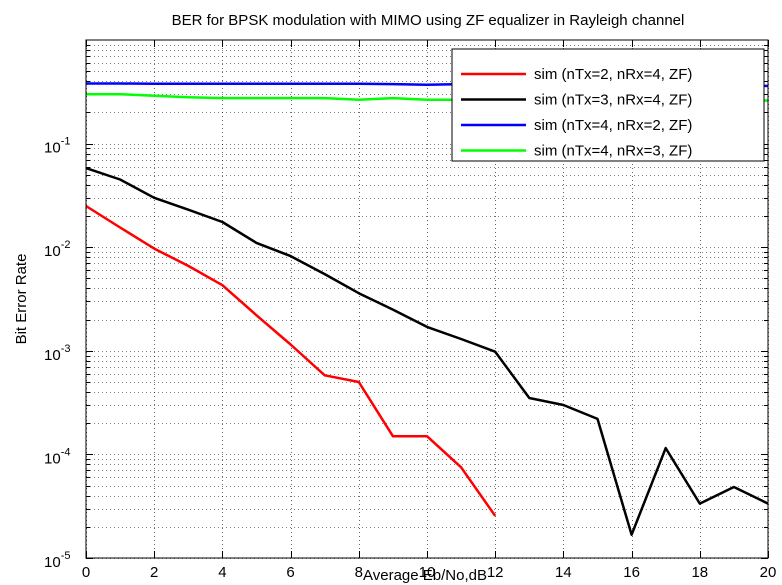 The image size is (782, 585). I want to click on x-tick-label: 2, so click(154, 572).